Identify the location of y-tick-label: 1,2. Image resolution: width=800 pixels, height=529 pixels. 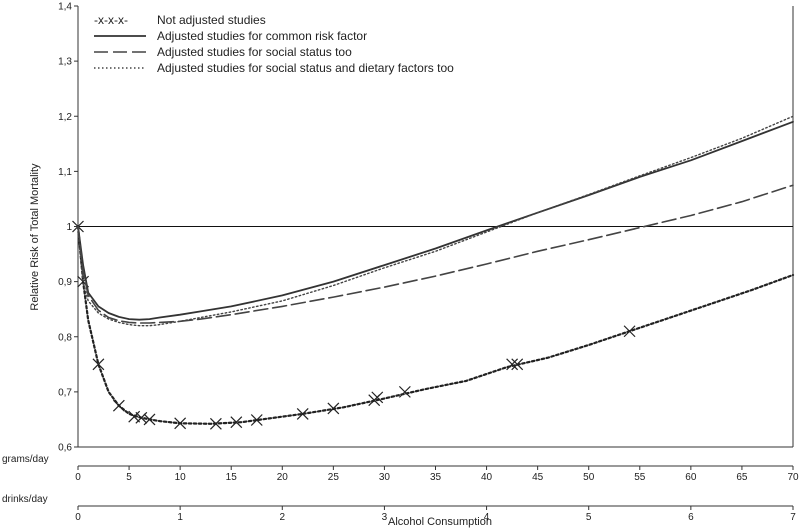
(65, 117).